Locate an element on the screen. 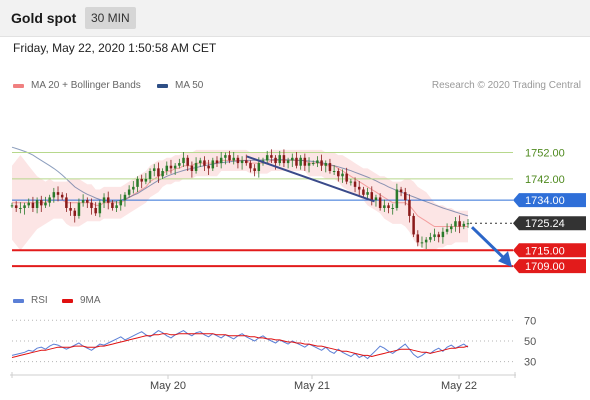  rsi-9ma-line is located at coordinates (240, 345).